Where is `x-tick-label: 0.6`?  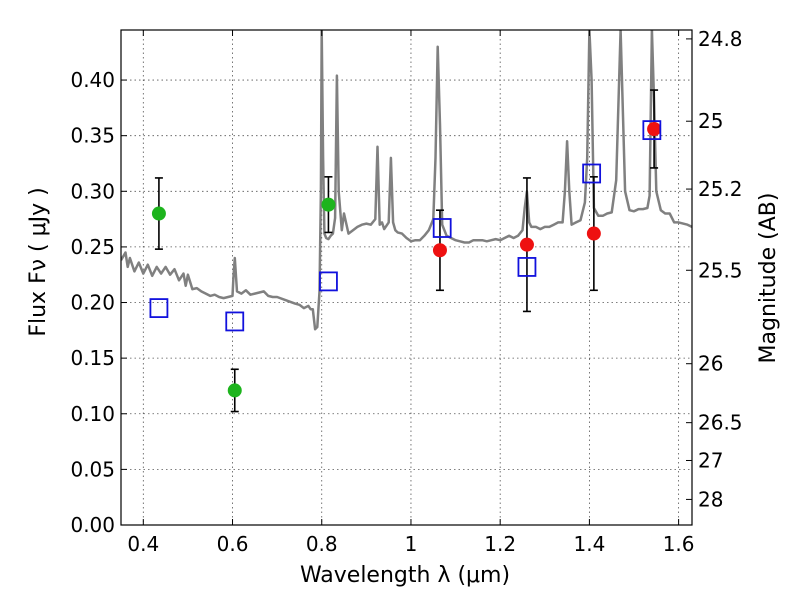 x-tick-label: 0.6 is located at coordinates (233, 544).